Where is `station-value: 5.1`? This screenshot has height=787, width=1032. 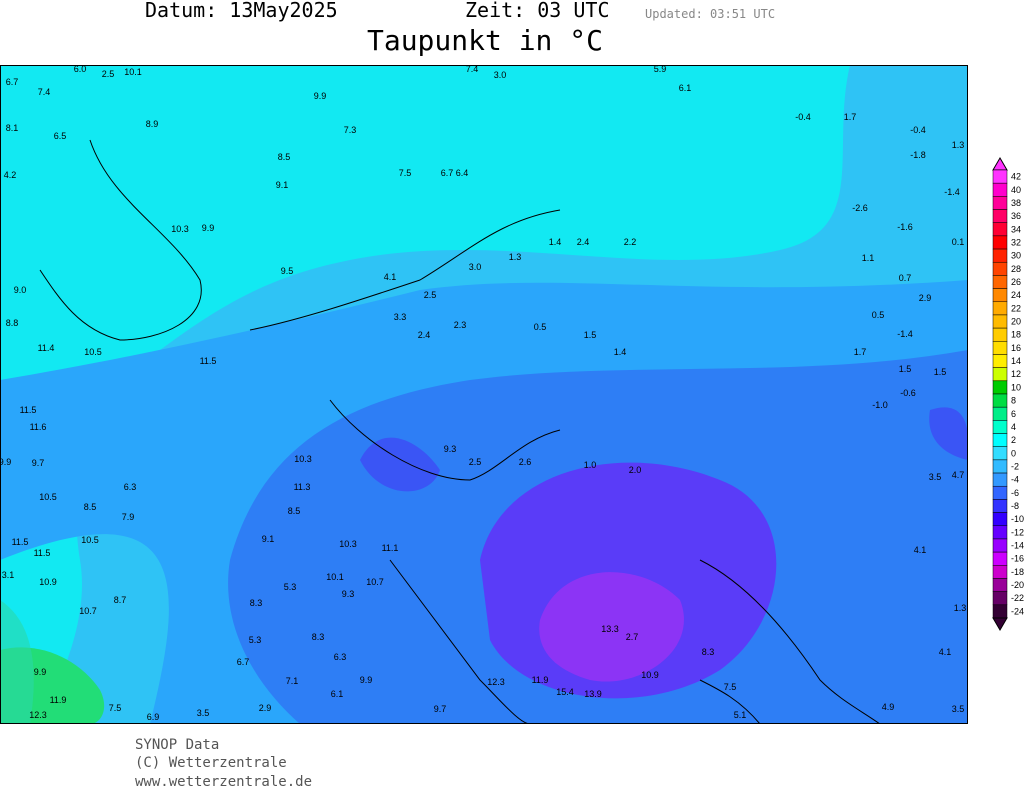 station-value: 5.1 is located at coordinates (740, 715).